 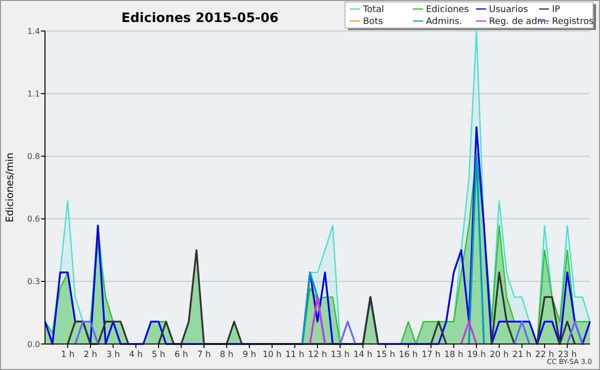 What do you see at coordinates (373, 10) in the screenshot?
I see `legend-label: Total` at bounding box center [373, 10].